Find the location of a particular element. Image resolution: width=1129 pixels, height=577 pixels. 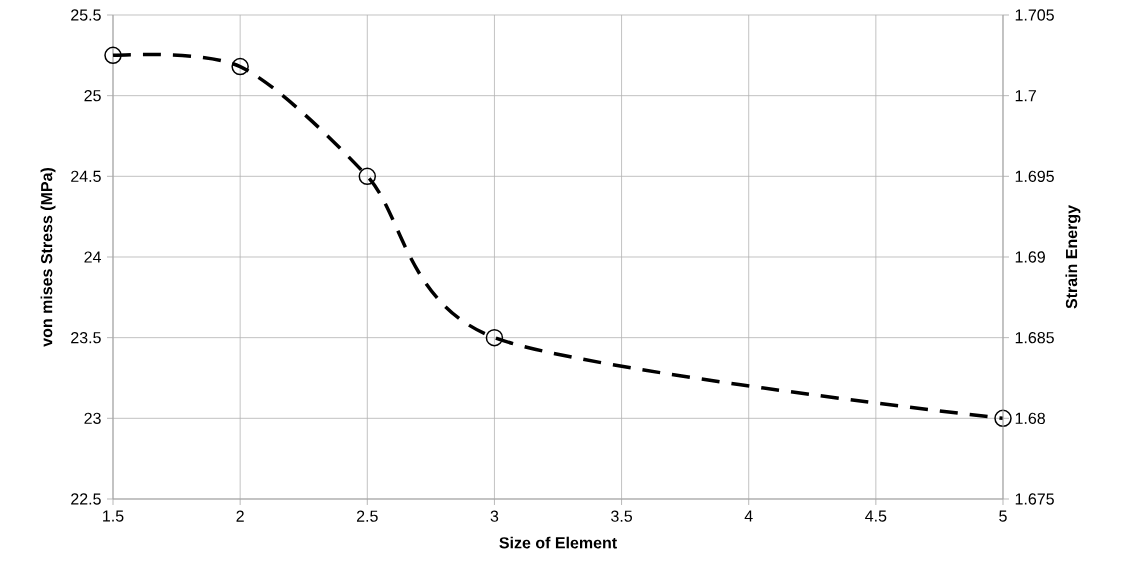

y-tick-label: 23.5 is located at coordinates (86, 338).